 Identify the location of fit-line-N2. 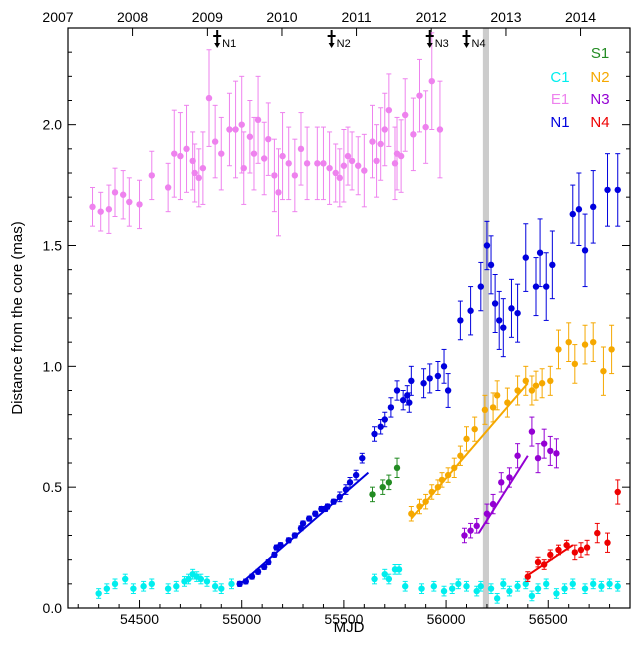
(469, 451).